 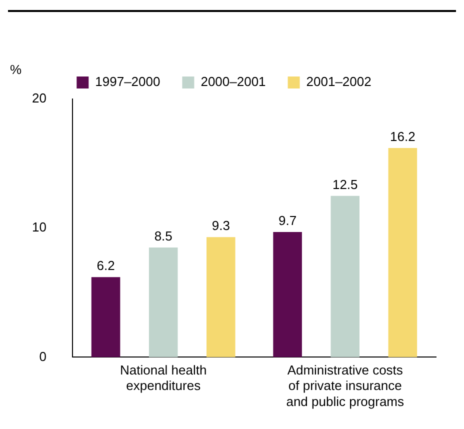 What do you see at coordinates (163, 236) in the screenshot?
I see `data-label: 8.5` at bounding box center [163, 236].